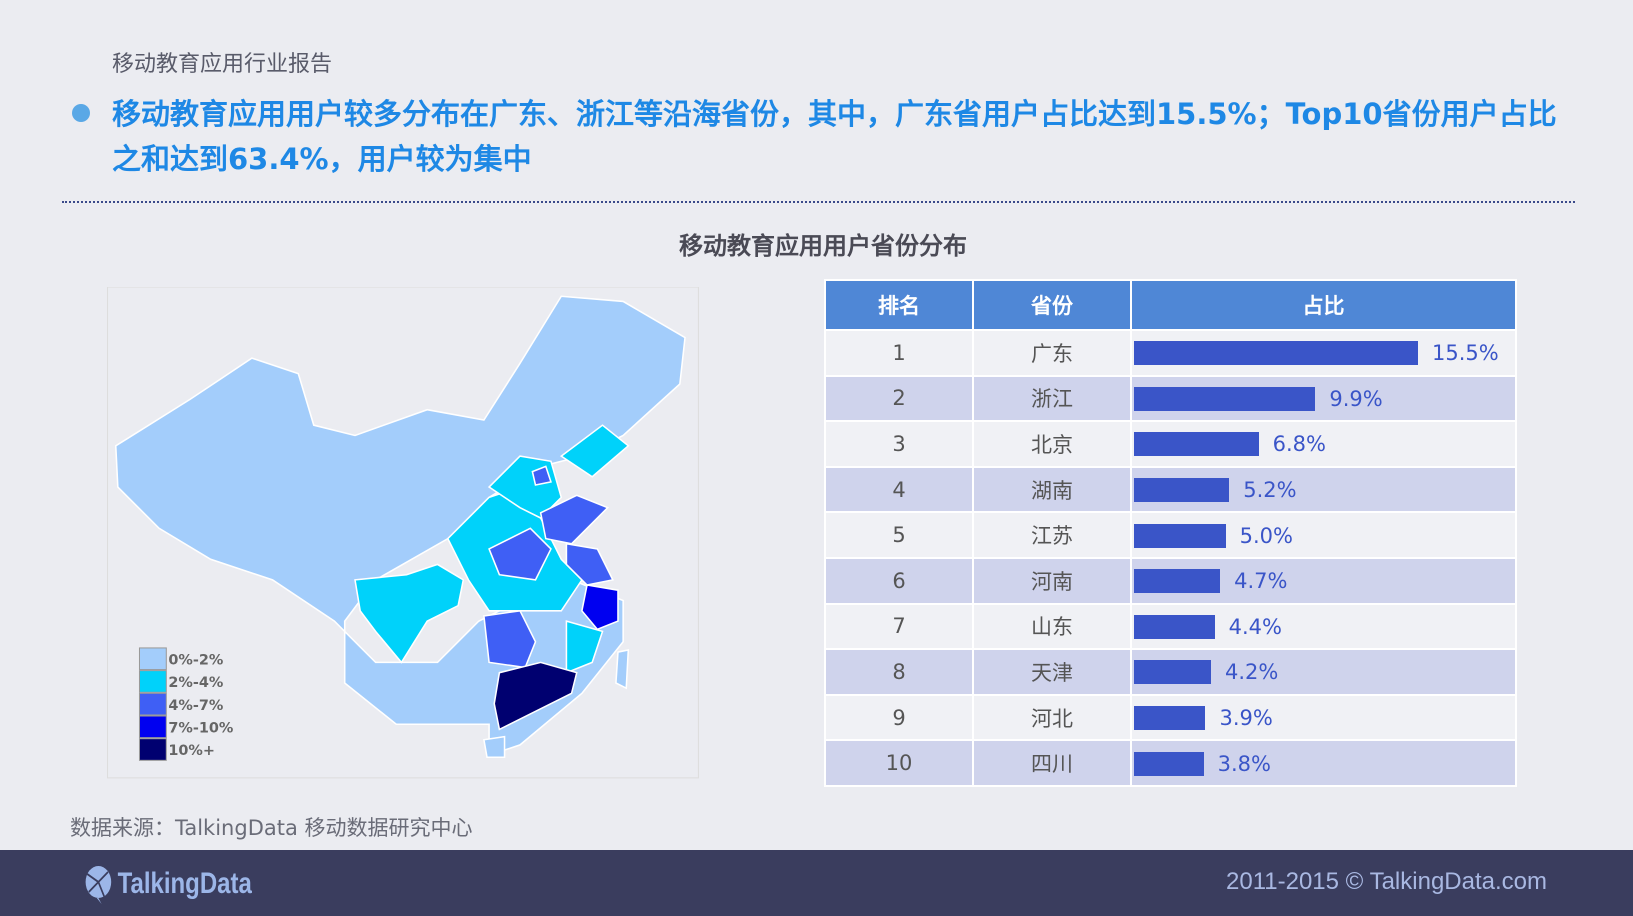 This screenshot has width=1633, height=916. Describe the element at coordinates (584, 647) in the screenshot. I see `map-province-fujian` at that location.